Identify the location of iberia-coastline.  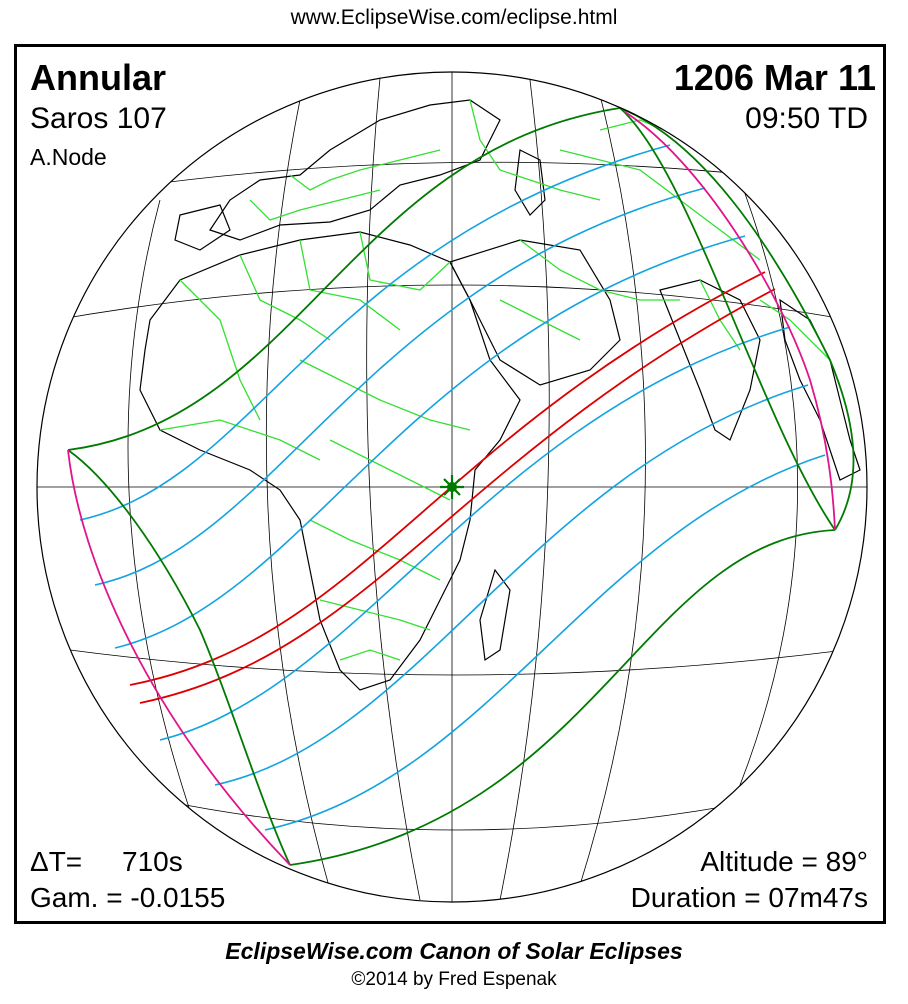
(202, 227).